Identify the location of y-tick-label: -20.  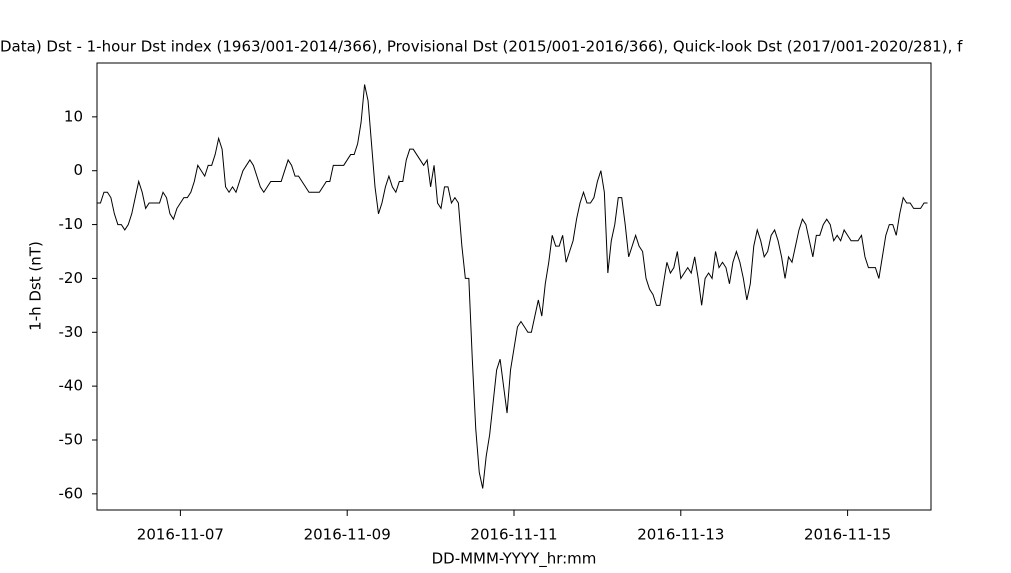
(71, 278).